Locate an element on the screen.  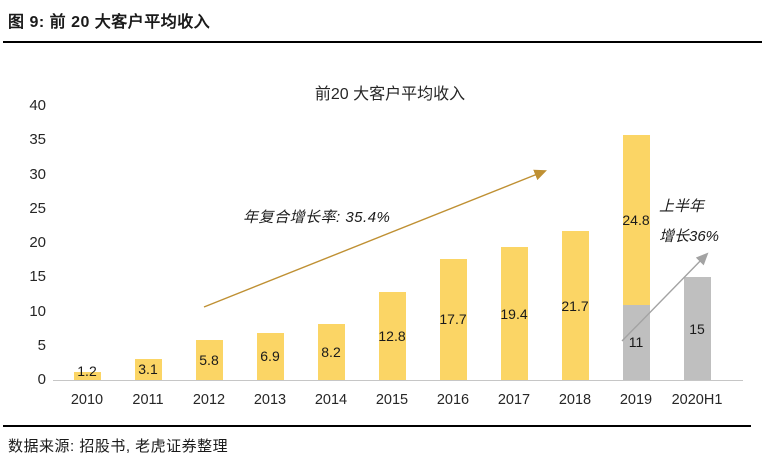
bar-value-label: 24.8 is located at coordinates (636, 219).